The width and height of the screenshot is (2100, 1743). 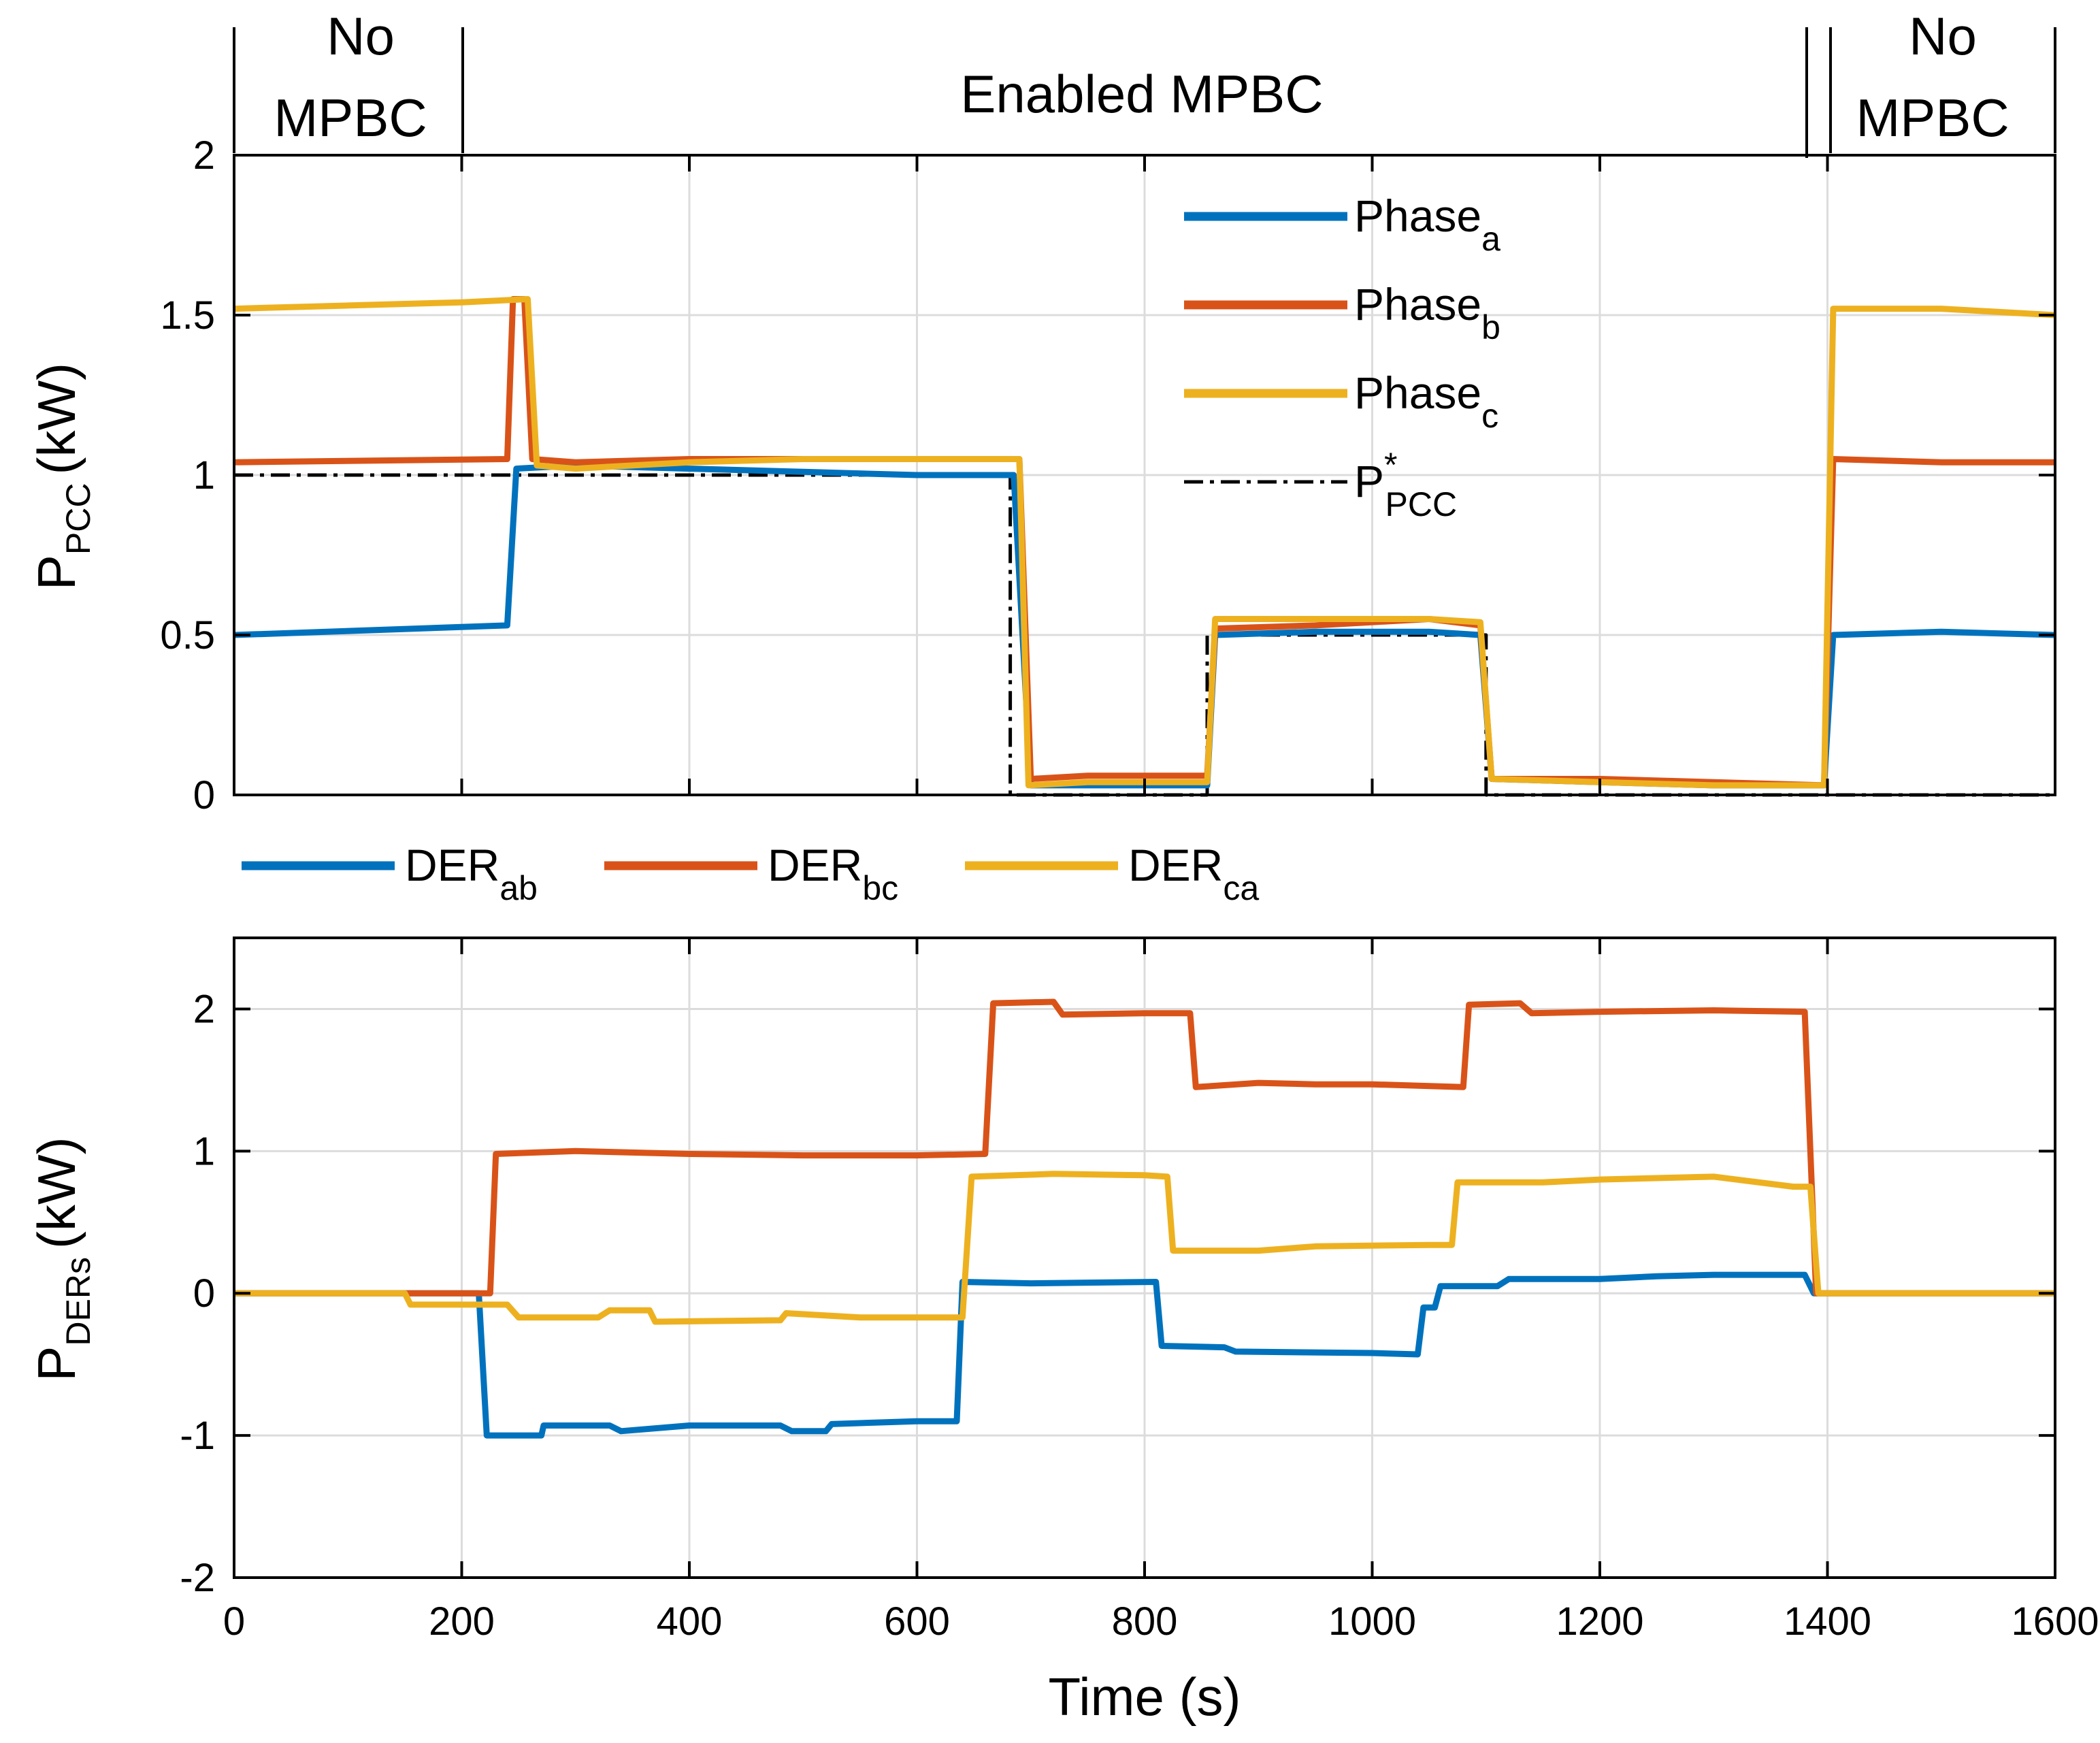 What do you see at coordinates (1405, 484) in the screenshot?
I see `legend-entry: P* PCC` at bounding box center [1405, 484].